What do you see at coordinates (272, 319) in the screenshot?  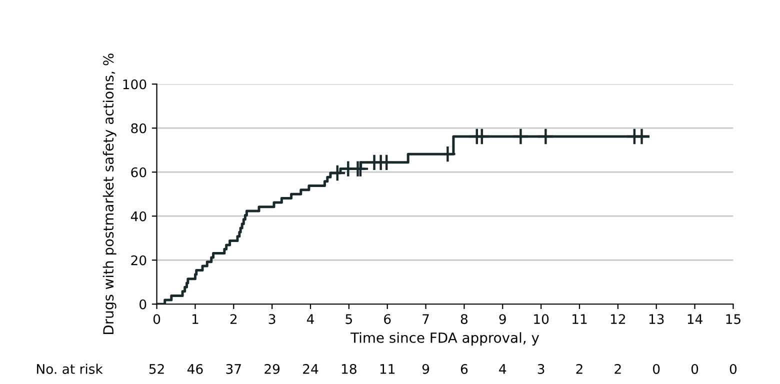 I see `x-tick-label: 3` at bounding box center [272, 319].